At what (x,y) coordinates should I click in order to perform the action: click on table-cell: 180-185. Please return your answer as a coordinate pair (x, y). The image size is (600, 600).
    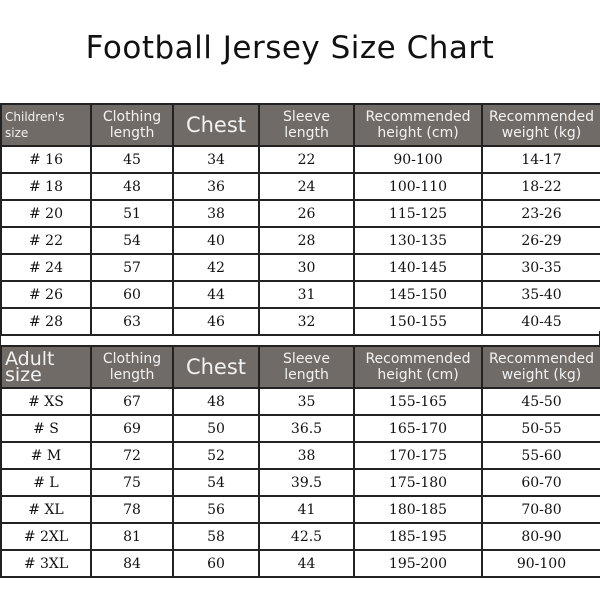
    Looking at the image, I should click on (418, 509).